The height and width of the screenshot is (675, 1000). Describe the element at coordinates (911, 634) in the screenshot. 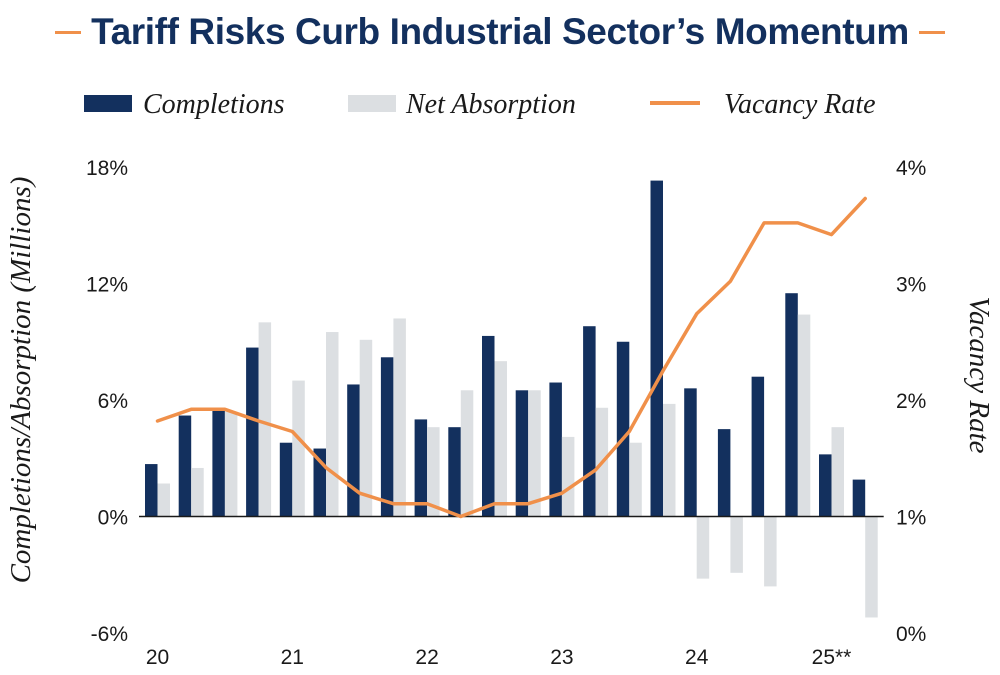

I see `y2-tick-label: 0%` at that location.